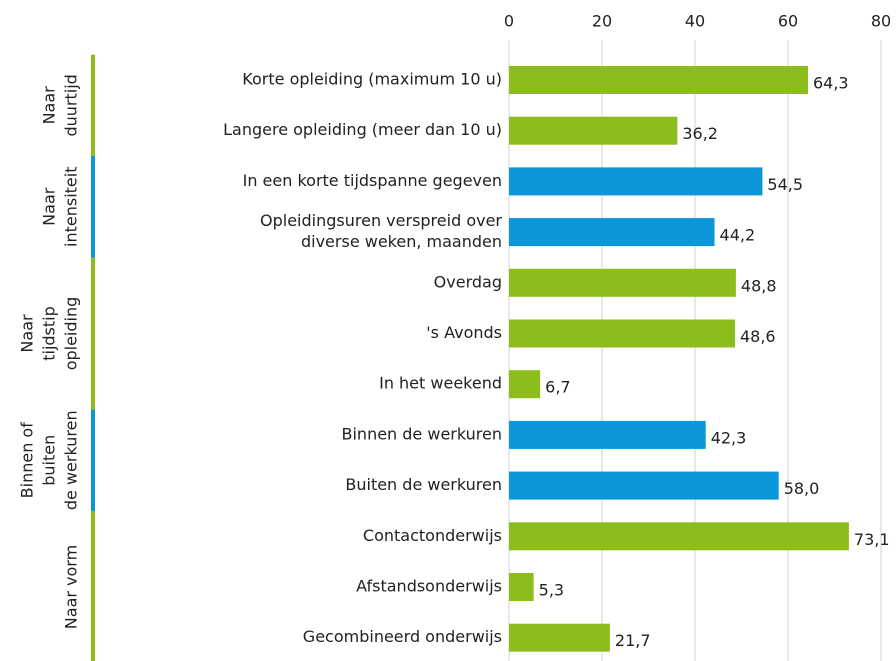 Image resolution: width=896 pixels, height=661 pixels. I want to click on value-label: 5,3, so click(551, 590).